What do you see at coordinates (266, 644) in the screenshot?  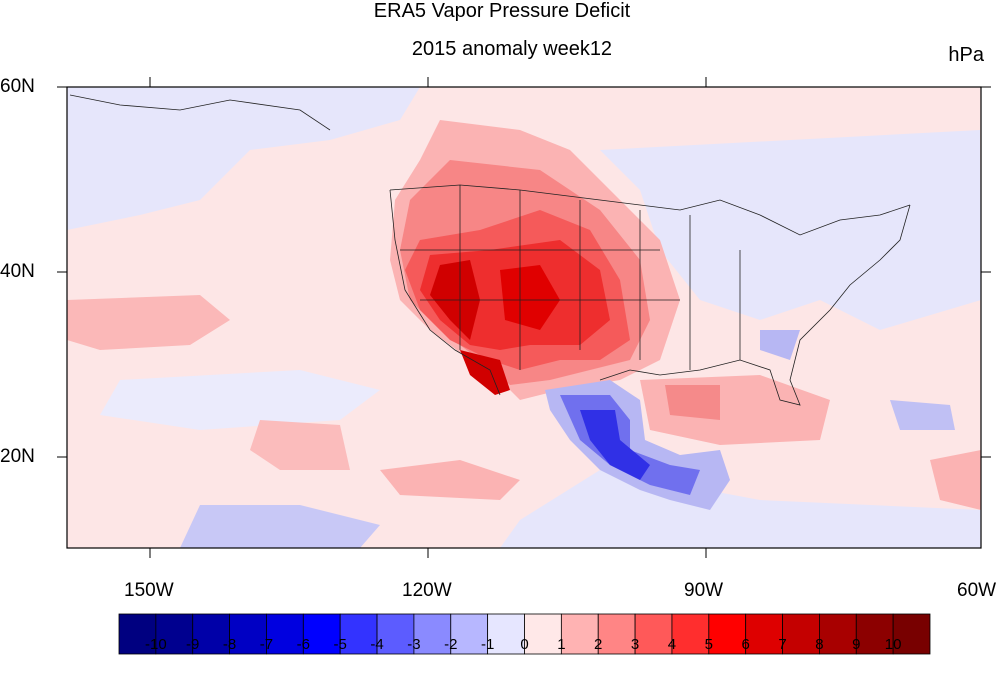 I see `colorbar-label: -7` at bounding box center [266, 644].